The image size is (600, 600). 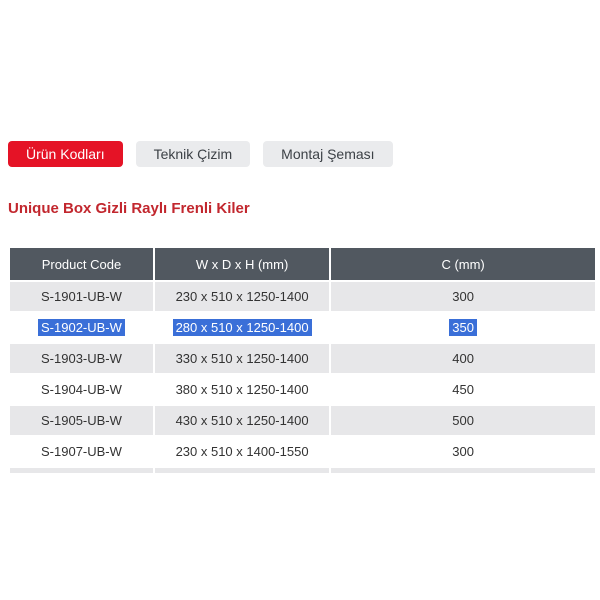 I want to click on cell-dimensions: 280 x 510 x 1250-1400, so click(x=242, y=327).